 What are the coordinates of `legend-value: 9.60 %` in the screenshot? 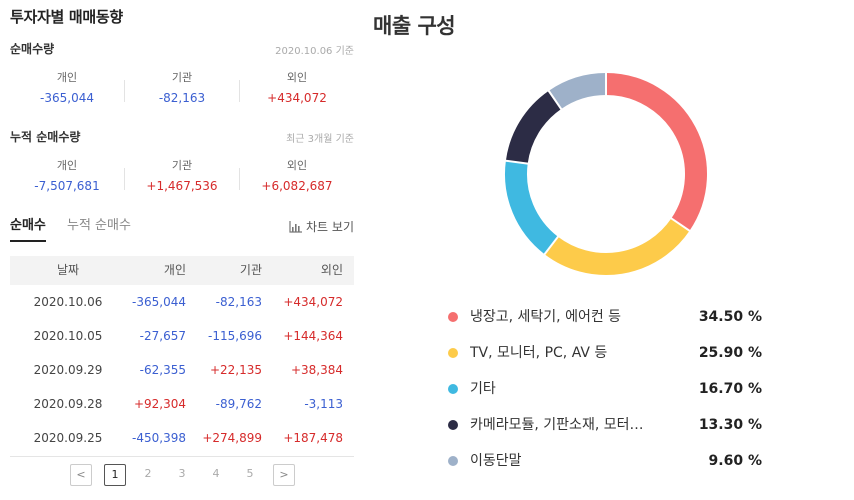 It's located at (735, 461).